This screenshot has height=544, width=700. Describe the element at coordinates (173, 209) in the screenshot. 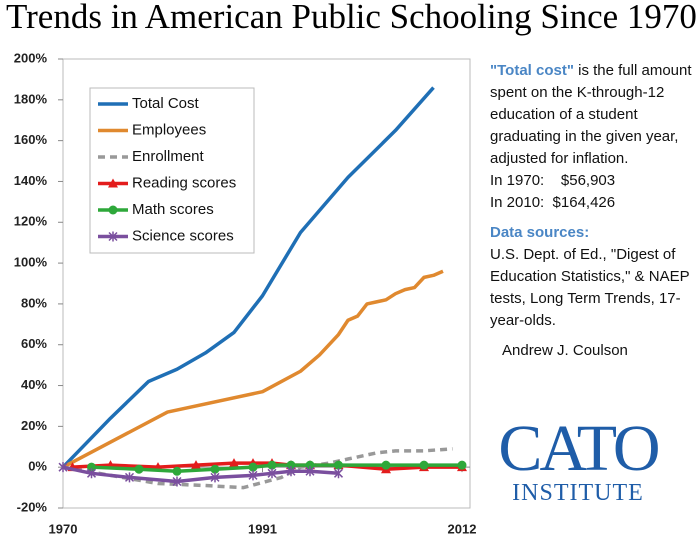

I see `legend-label: Math scores` at that location.